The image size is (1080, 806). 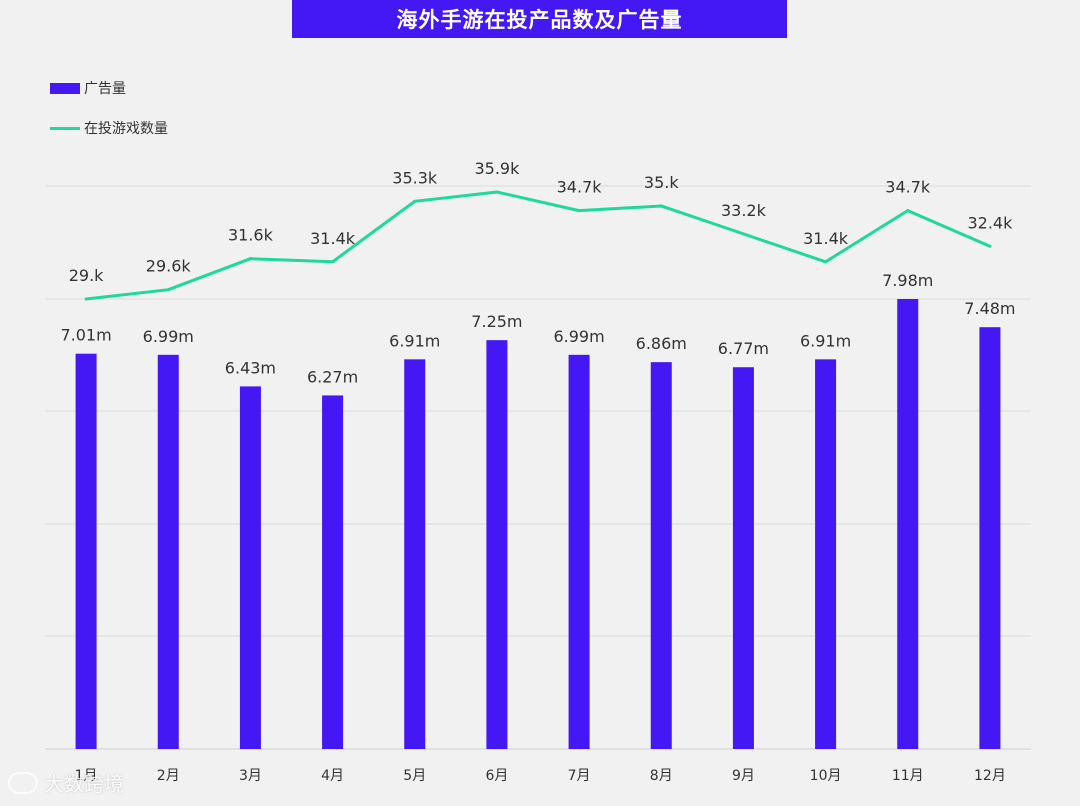 What do you see at coordinates (86, 776) in the screenshot?
I see `x-tick-label: 1月` at bounding box center [86, 776].